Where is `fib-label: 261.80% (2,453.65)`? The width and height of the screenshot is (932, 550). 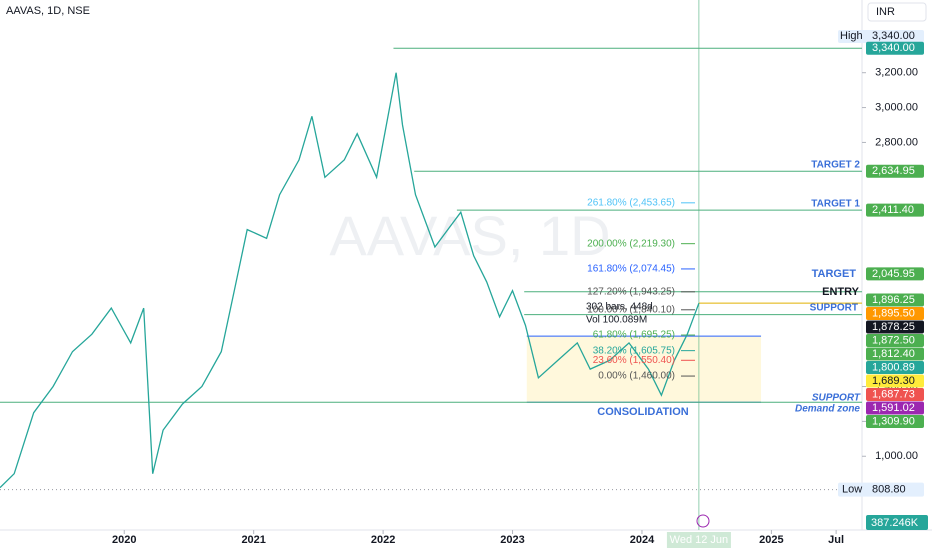 fib-label: 261.80% (2,453.65) is located at coordinates (631, 202).